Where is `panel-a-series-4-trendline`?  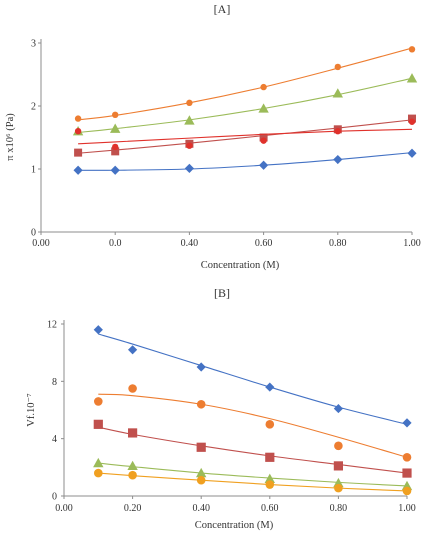 panel-a-series-4-trendline is located at coordinates (245, 136).